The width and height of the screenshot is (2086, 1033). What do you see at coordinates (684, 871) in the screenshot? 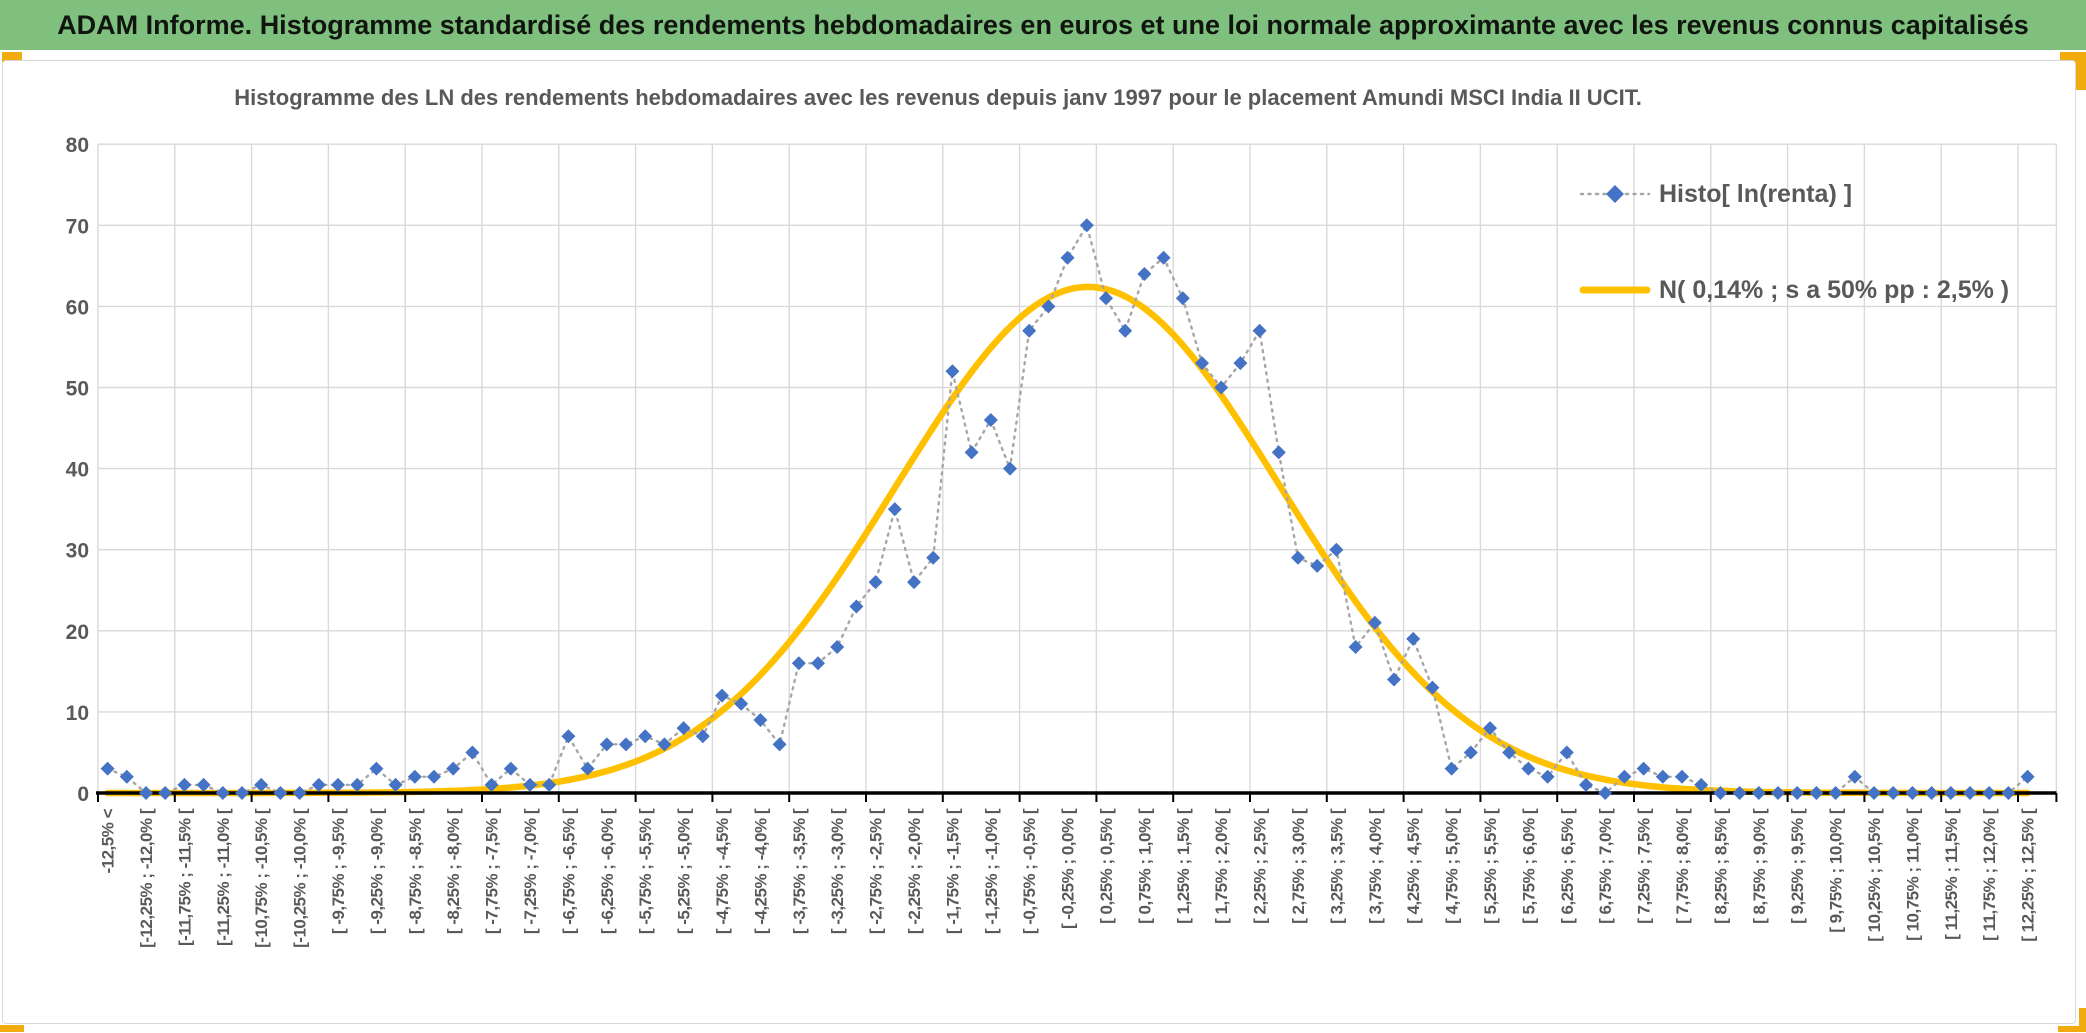
I see `svg-text: [ -5,25% ; -5,0% [` at bounding box center [684, 871].